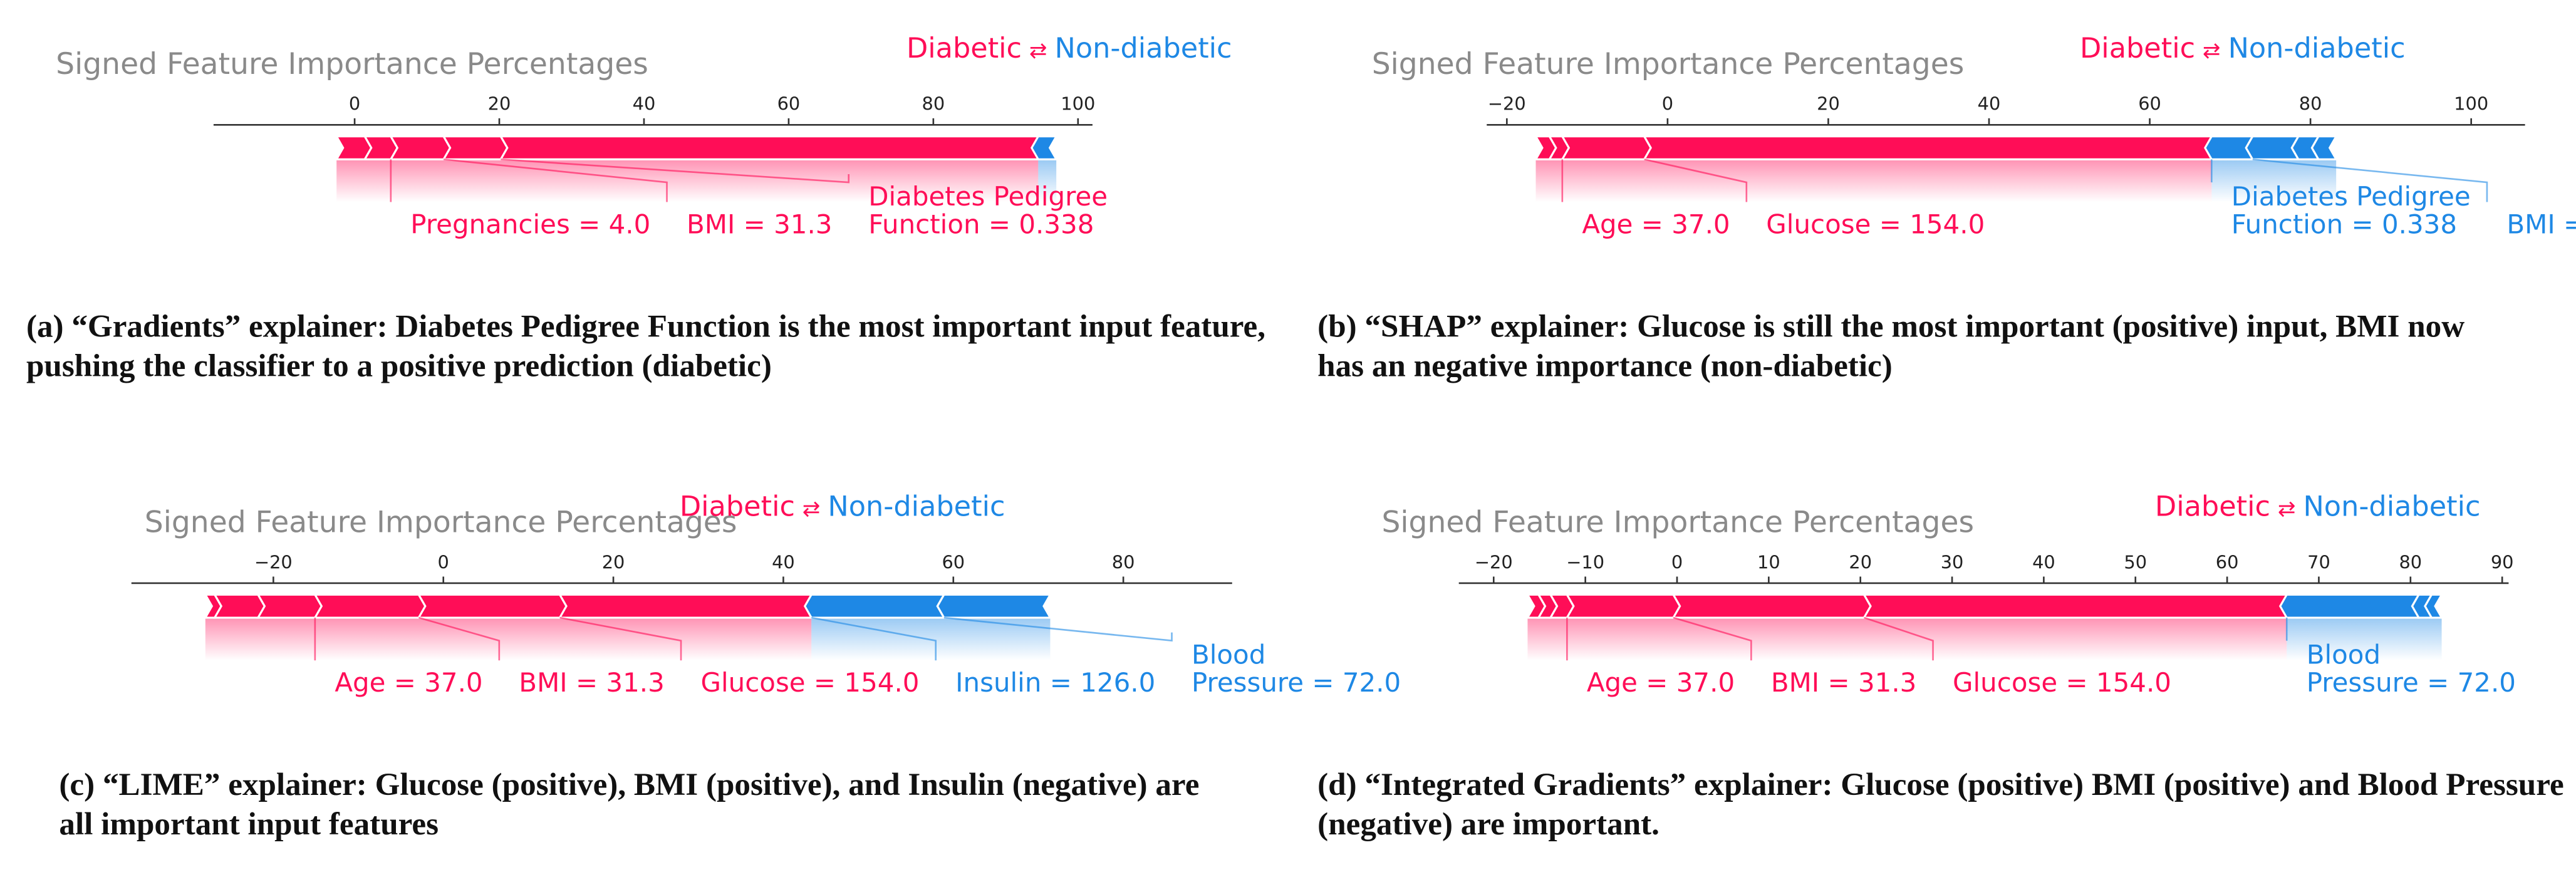 This screenshot has width=2576, height=882. Describe the element at coordinates (2502, 562) in the screenshot. I see `x-tick-label: 90` at that location.